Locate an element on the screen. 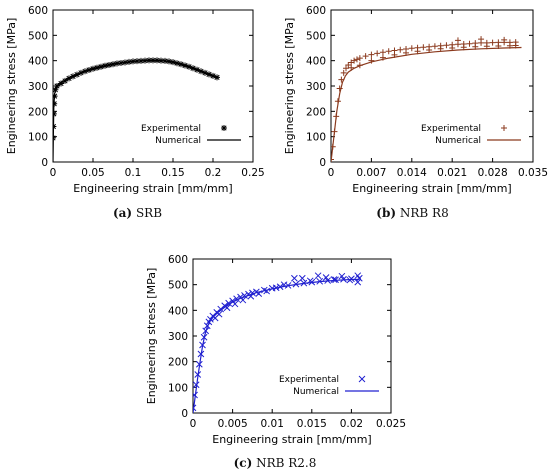 The image size is (550, 476). caption-nrb-r2-8-letter: (c) is located at coordinates (243, 463).